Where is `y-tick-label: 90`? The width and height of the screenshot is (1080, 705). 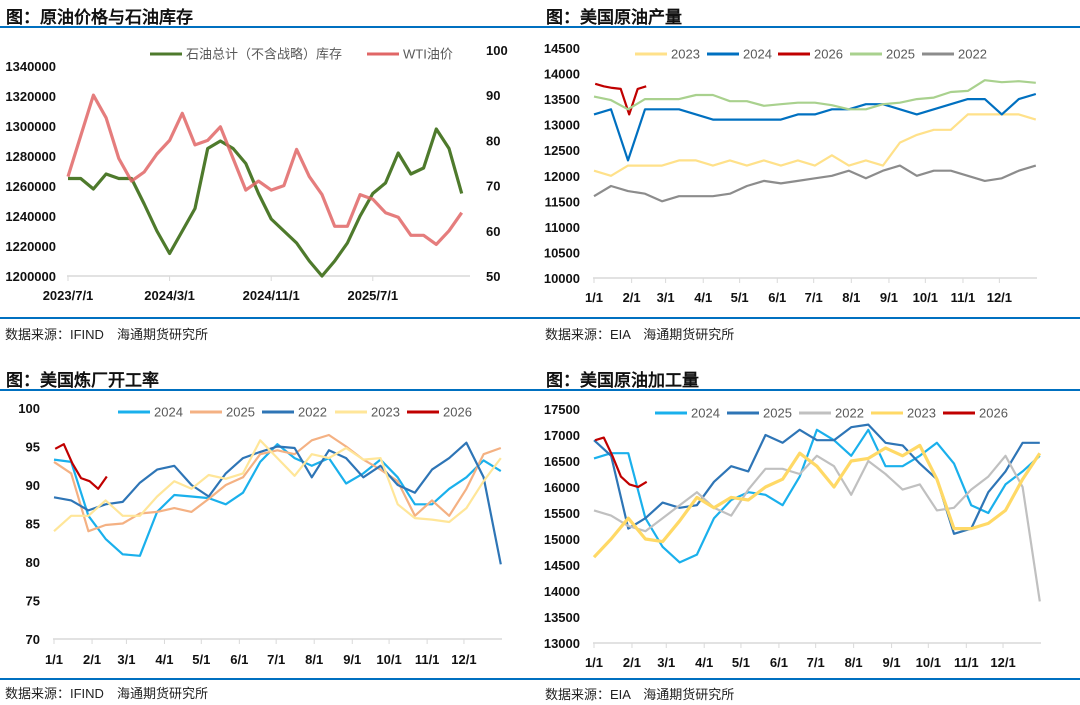 y-tick-label: 90 is located at coordinates (33, 485).